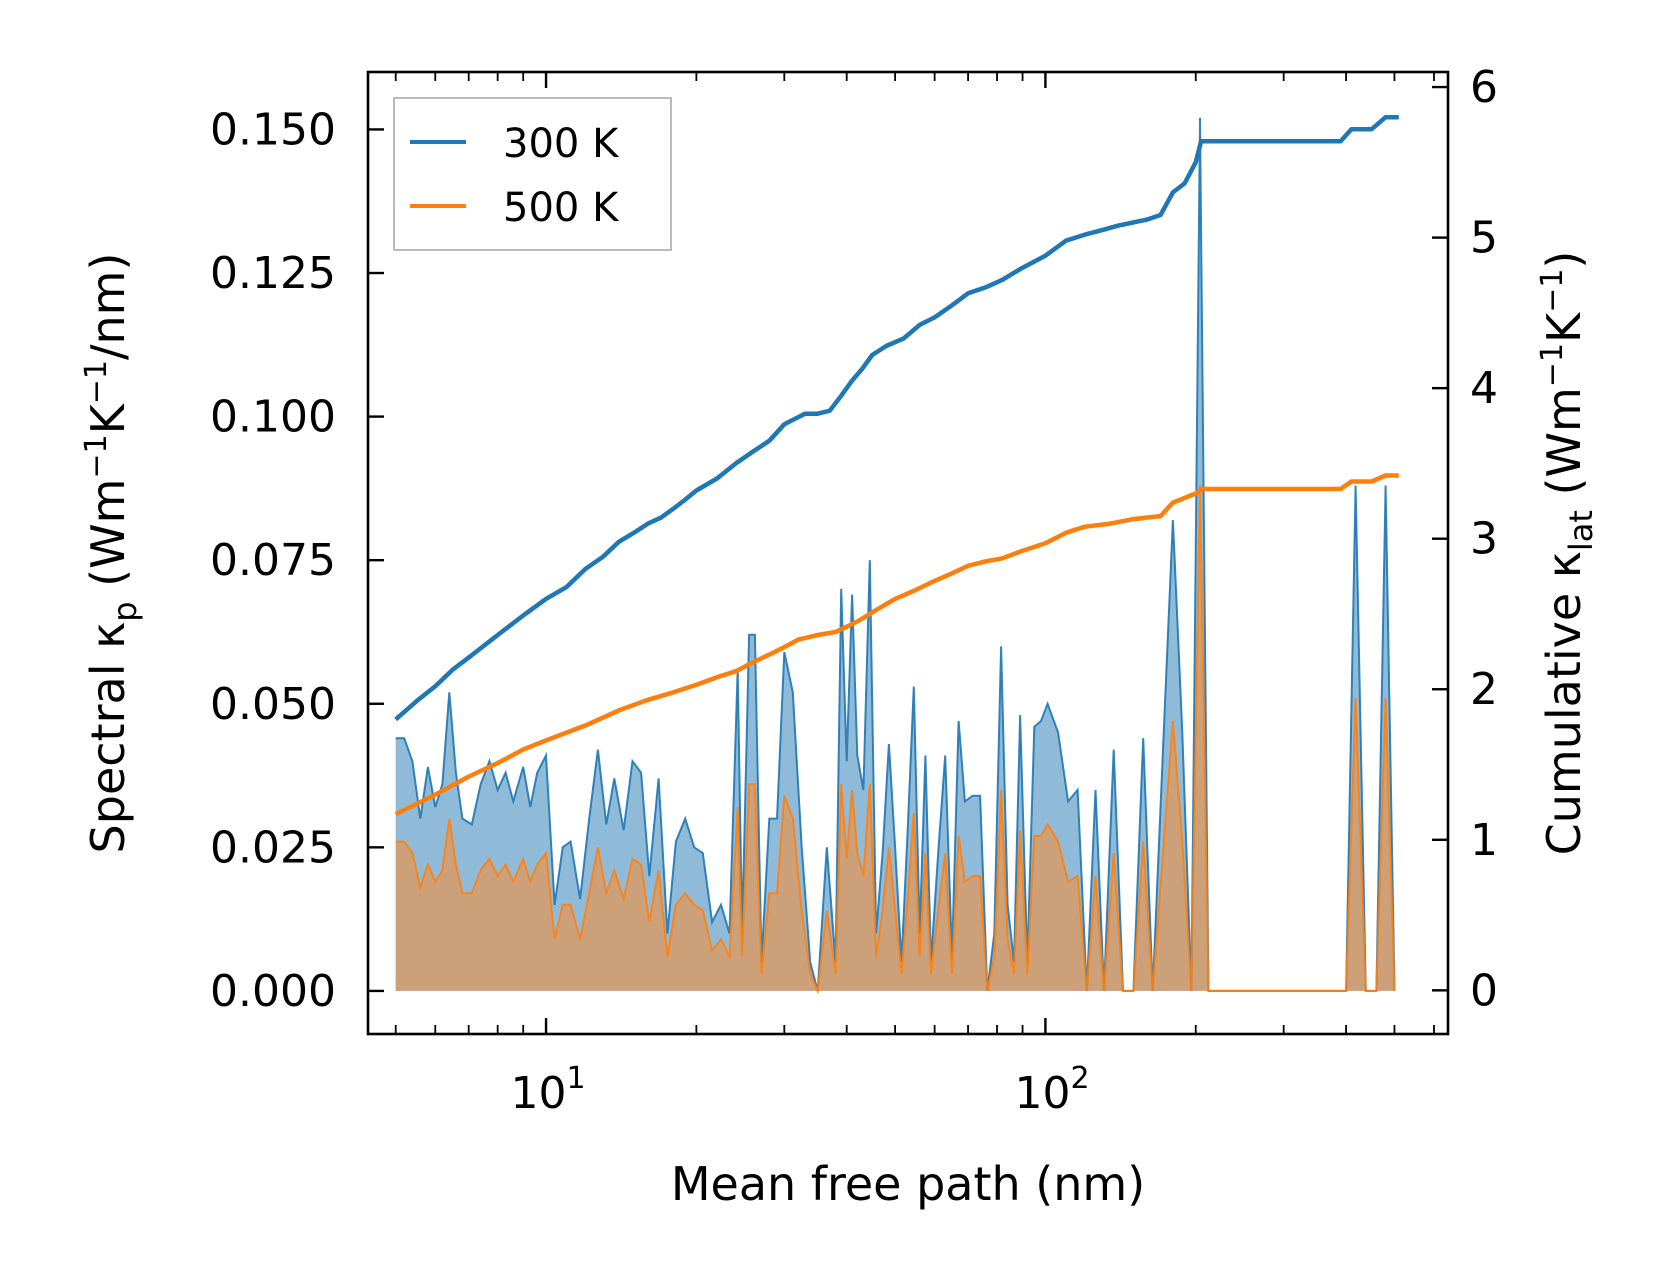  Describe the element at coordinates (561, 208) in the screenshot. I see `legend-label-500k: 500 K` at that location.